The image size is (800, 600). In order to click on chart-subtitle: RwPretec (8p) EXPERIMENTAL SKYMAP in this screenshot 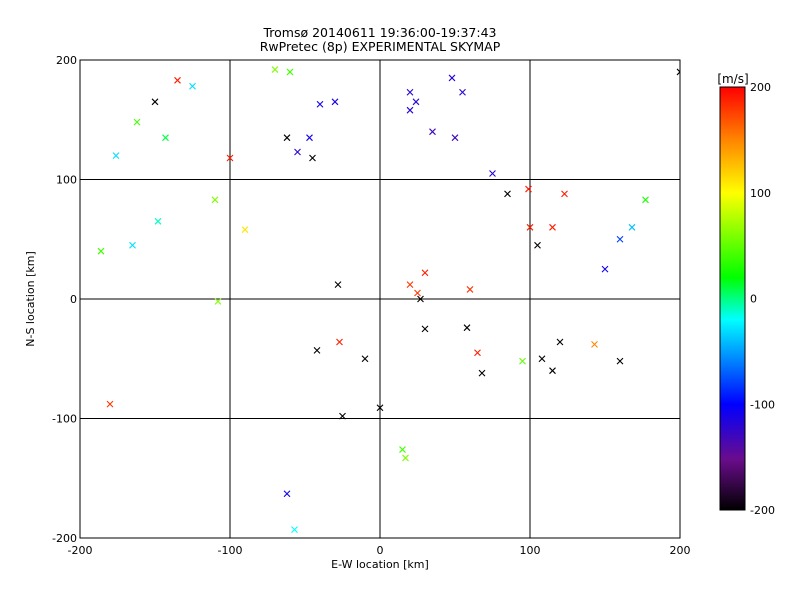, I will do `click(380, 46)`.